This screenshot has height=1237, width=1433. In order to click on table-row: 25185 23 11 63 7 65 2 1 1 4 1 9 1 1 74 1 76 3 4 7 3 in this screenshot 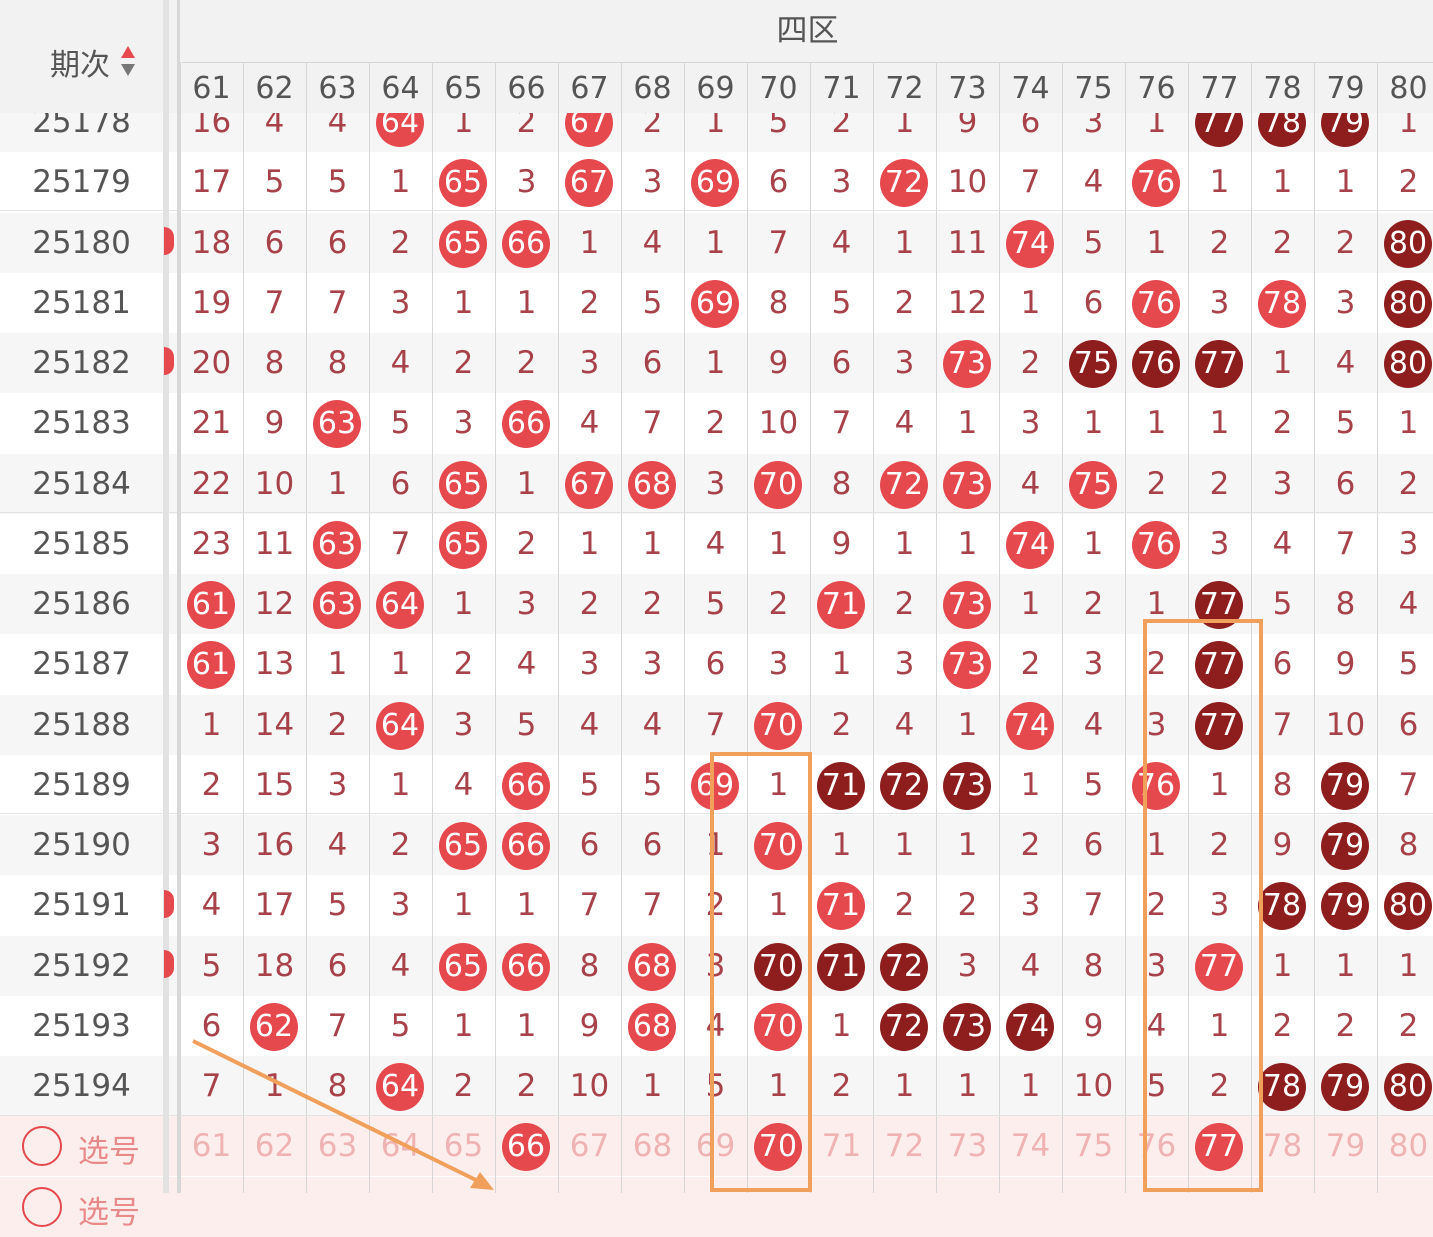, I will do `click(716, 544)`.